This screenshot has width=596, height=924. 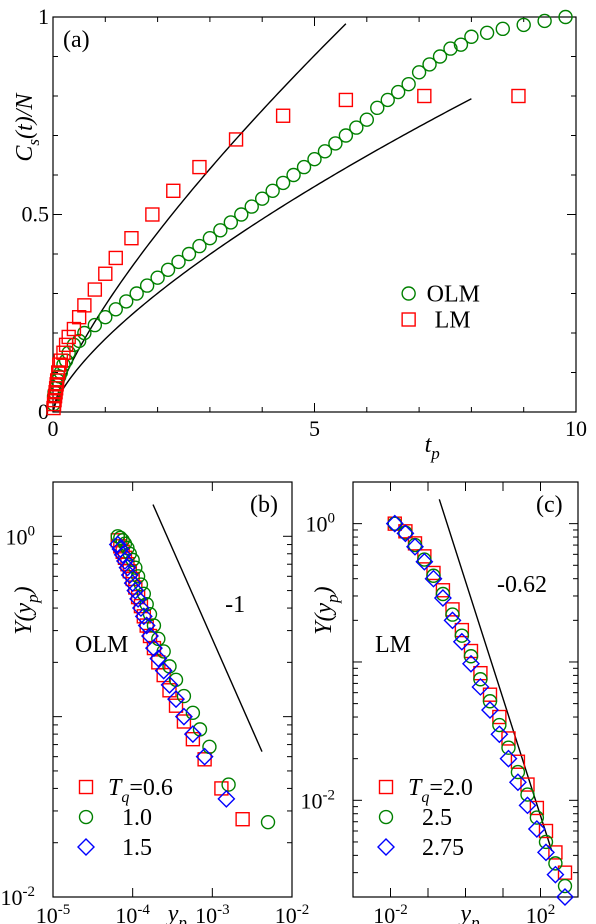 What do you see at coordinates (212, 913) in the screenshot?
I see `x-tick-label: 10-3` at bounding box center [212, 913].